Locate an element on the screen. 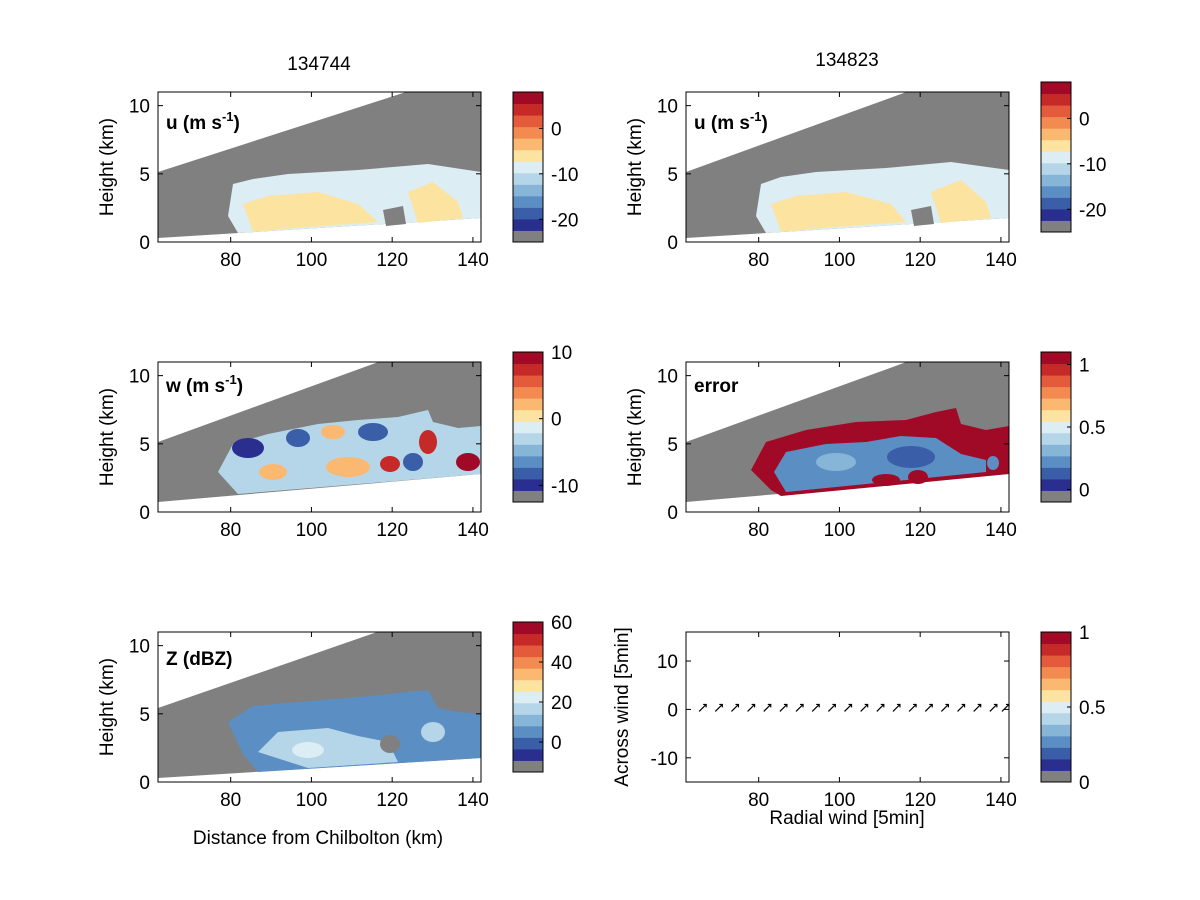 The height and width of the screenshot is (900, 1200). panel-u2-label: u (m s-1) is located at coordinates (731, 121).